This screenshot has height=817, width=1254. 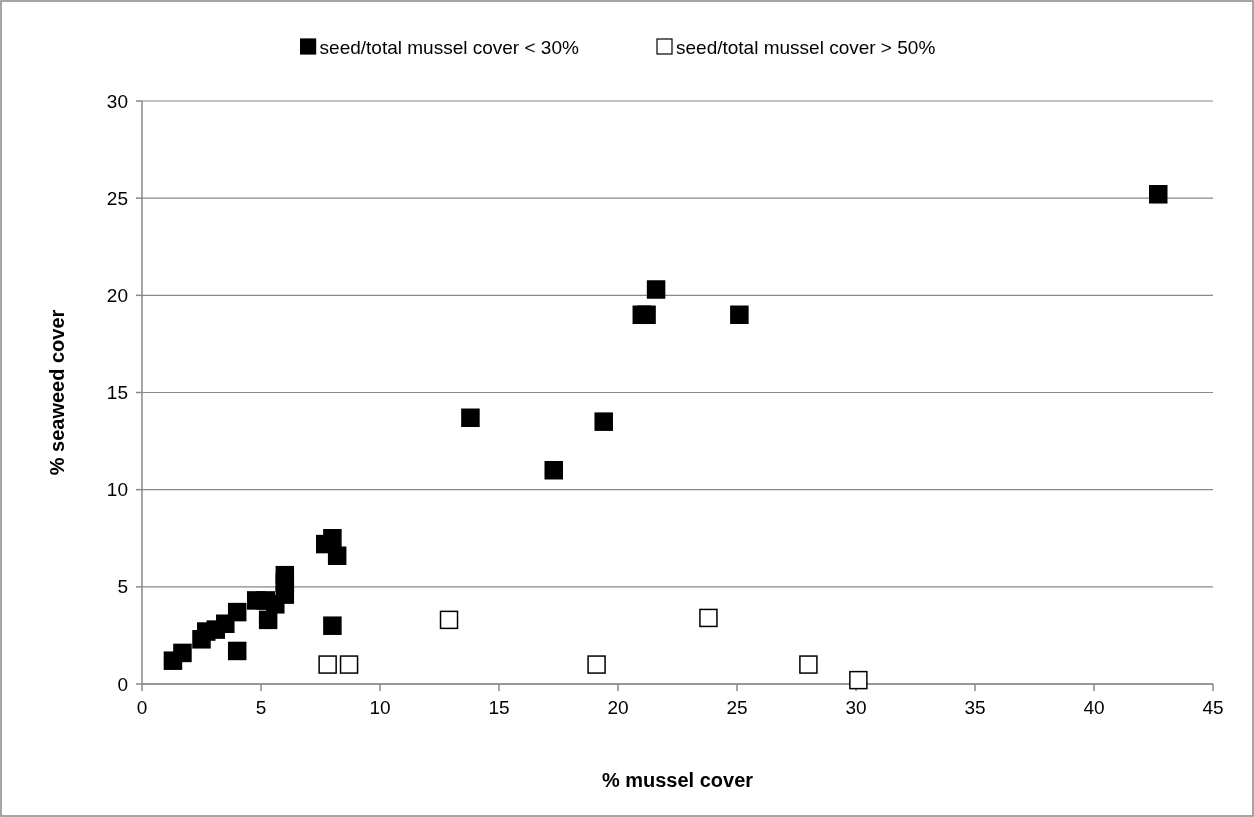 What do you see at coordinates (856, 707) in the screenshot?
I see `x-tick-label: 30` at bounding box center [856, 707].